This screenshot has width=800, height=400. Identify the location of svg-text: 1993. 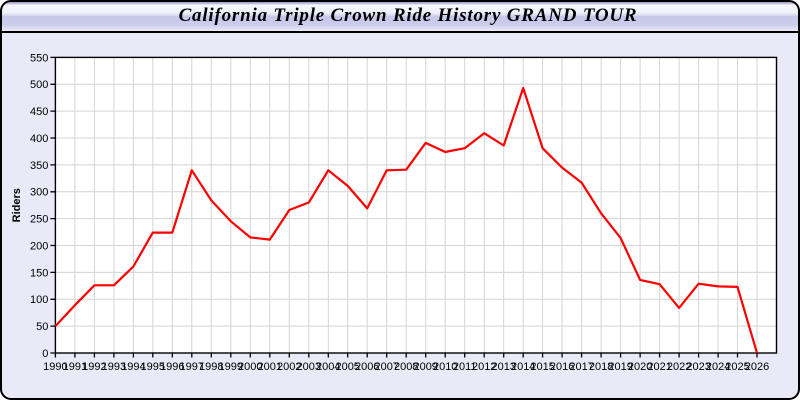
(114, 367).